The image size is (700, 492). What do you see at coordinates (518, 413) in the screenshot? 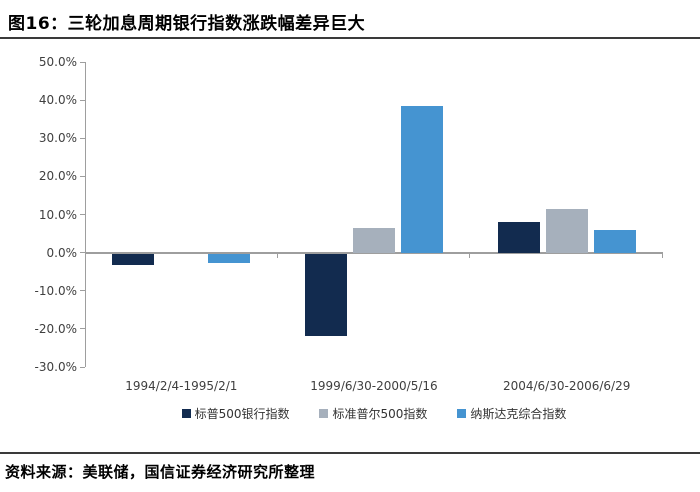
I see `legend-label: 纳斯达克综合指数` at bounding box center [518, 413].